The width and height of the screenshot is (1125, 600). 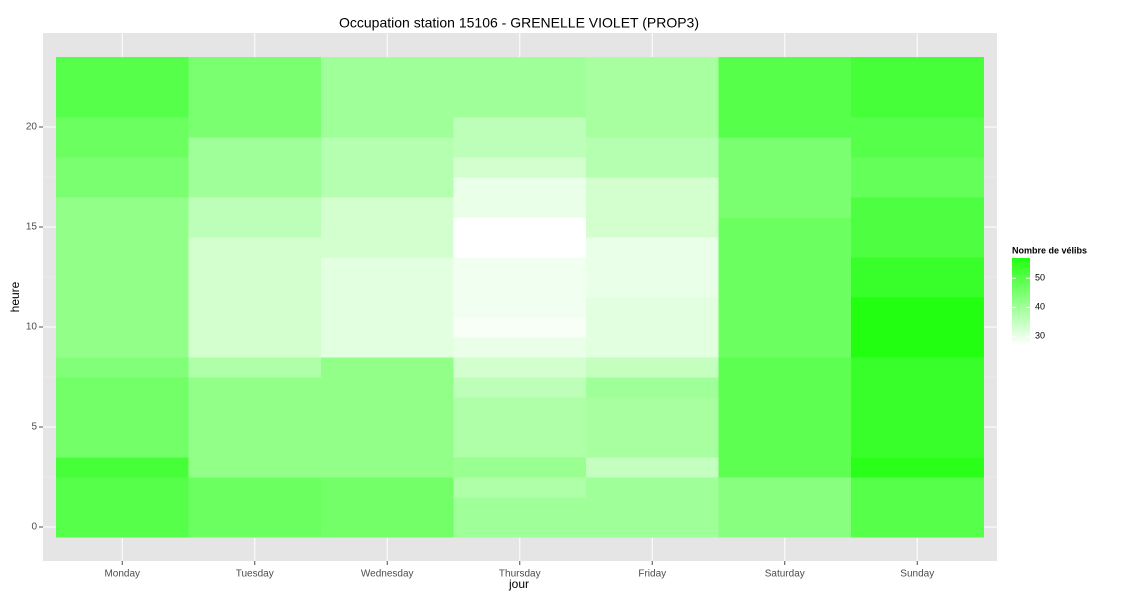 I want to click on x-tick-label: Monday, so click(x=122, y=574).